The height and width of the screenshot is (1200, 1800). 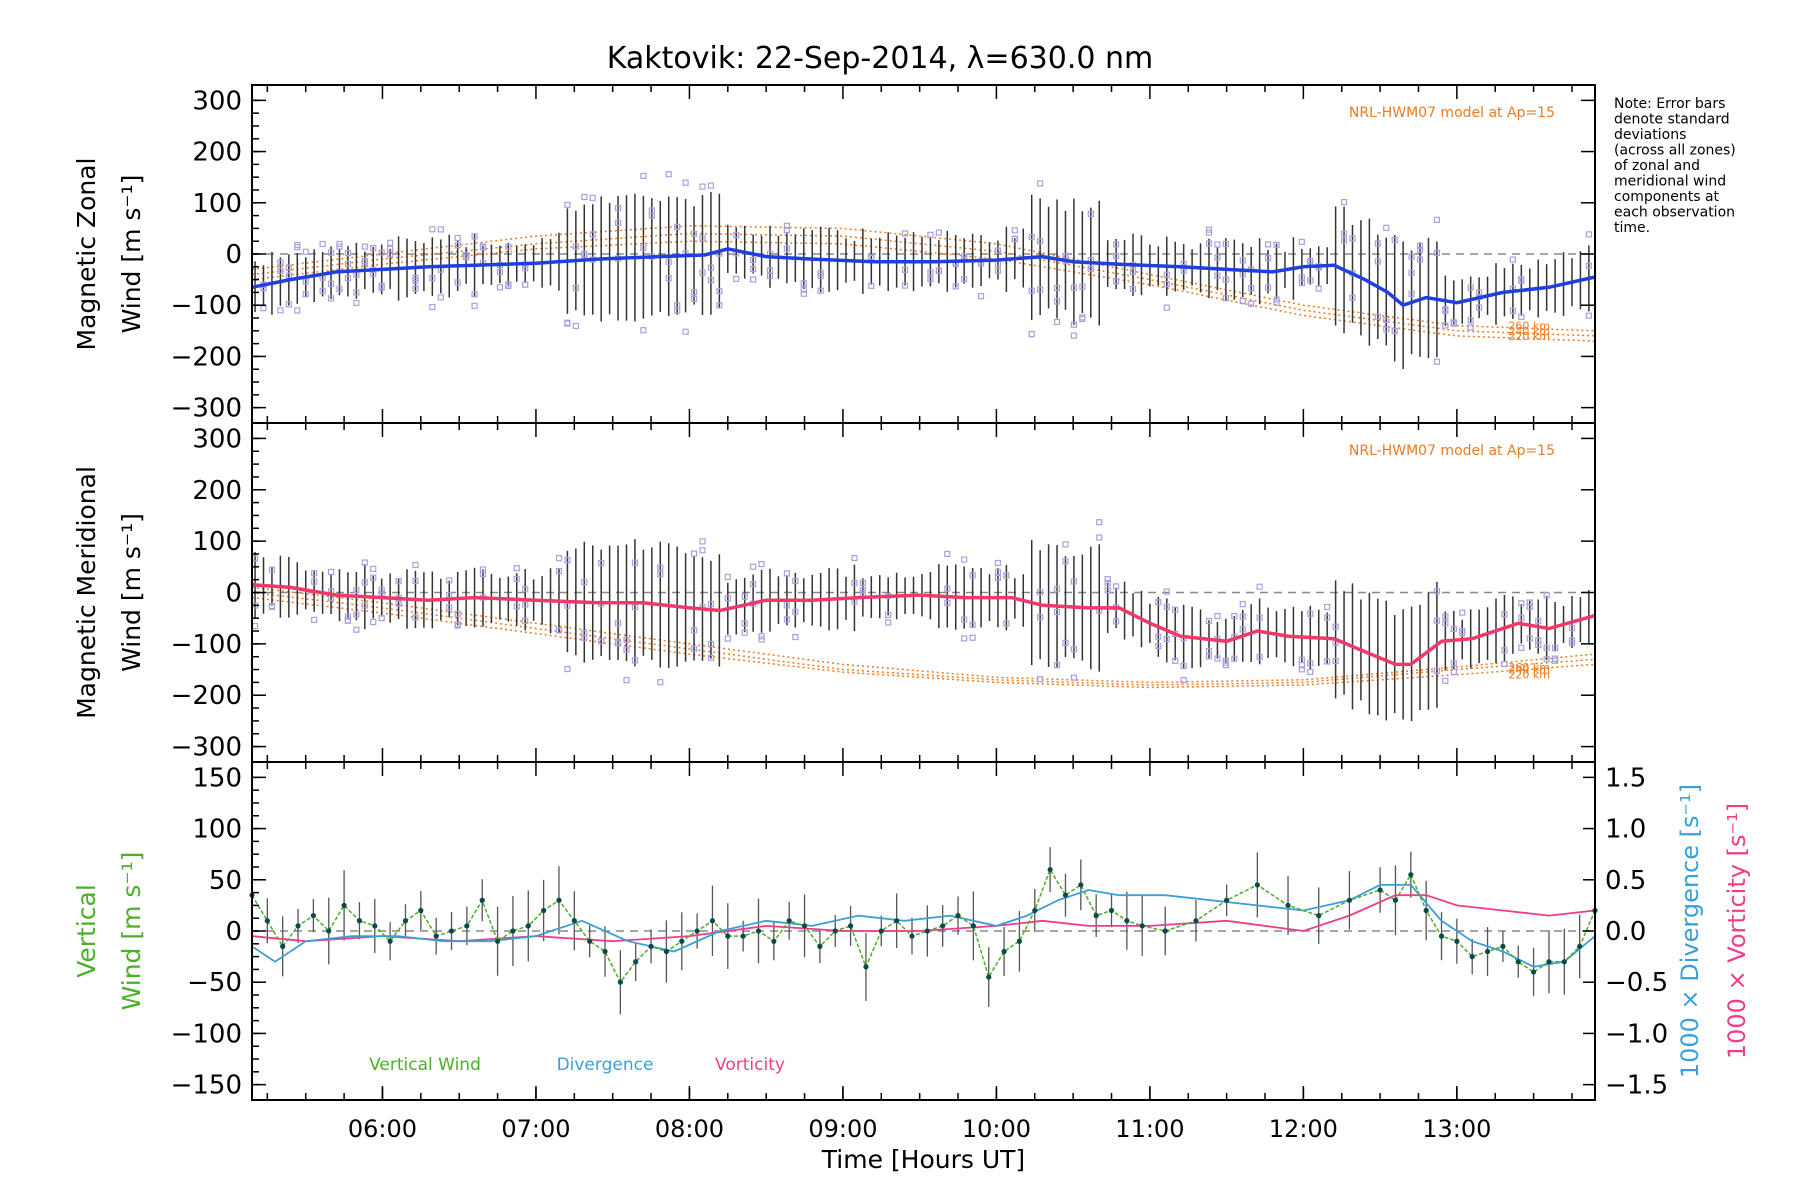 I want to click on model-label: NRL-HWM07 model at Ap=15, so click(x=1452, y=113).